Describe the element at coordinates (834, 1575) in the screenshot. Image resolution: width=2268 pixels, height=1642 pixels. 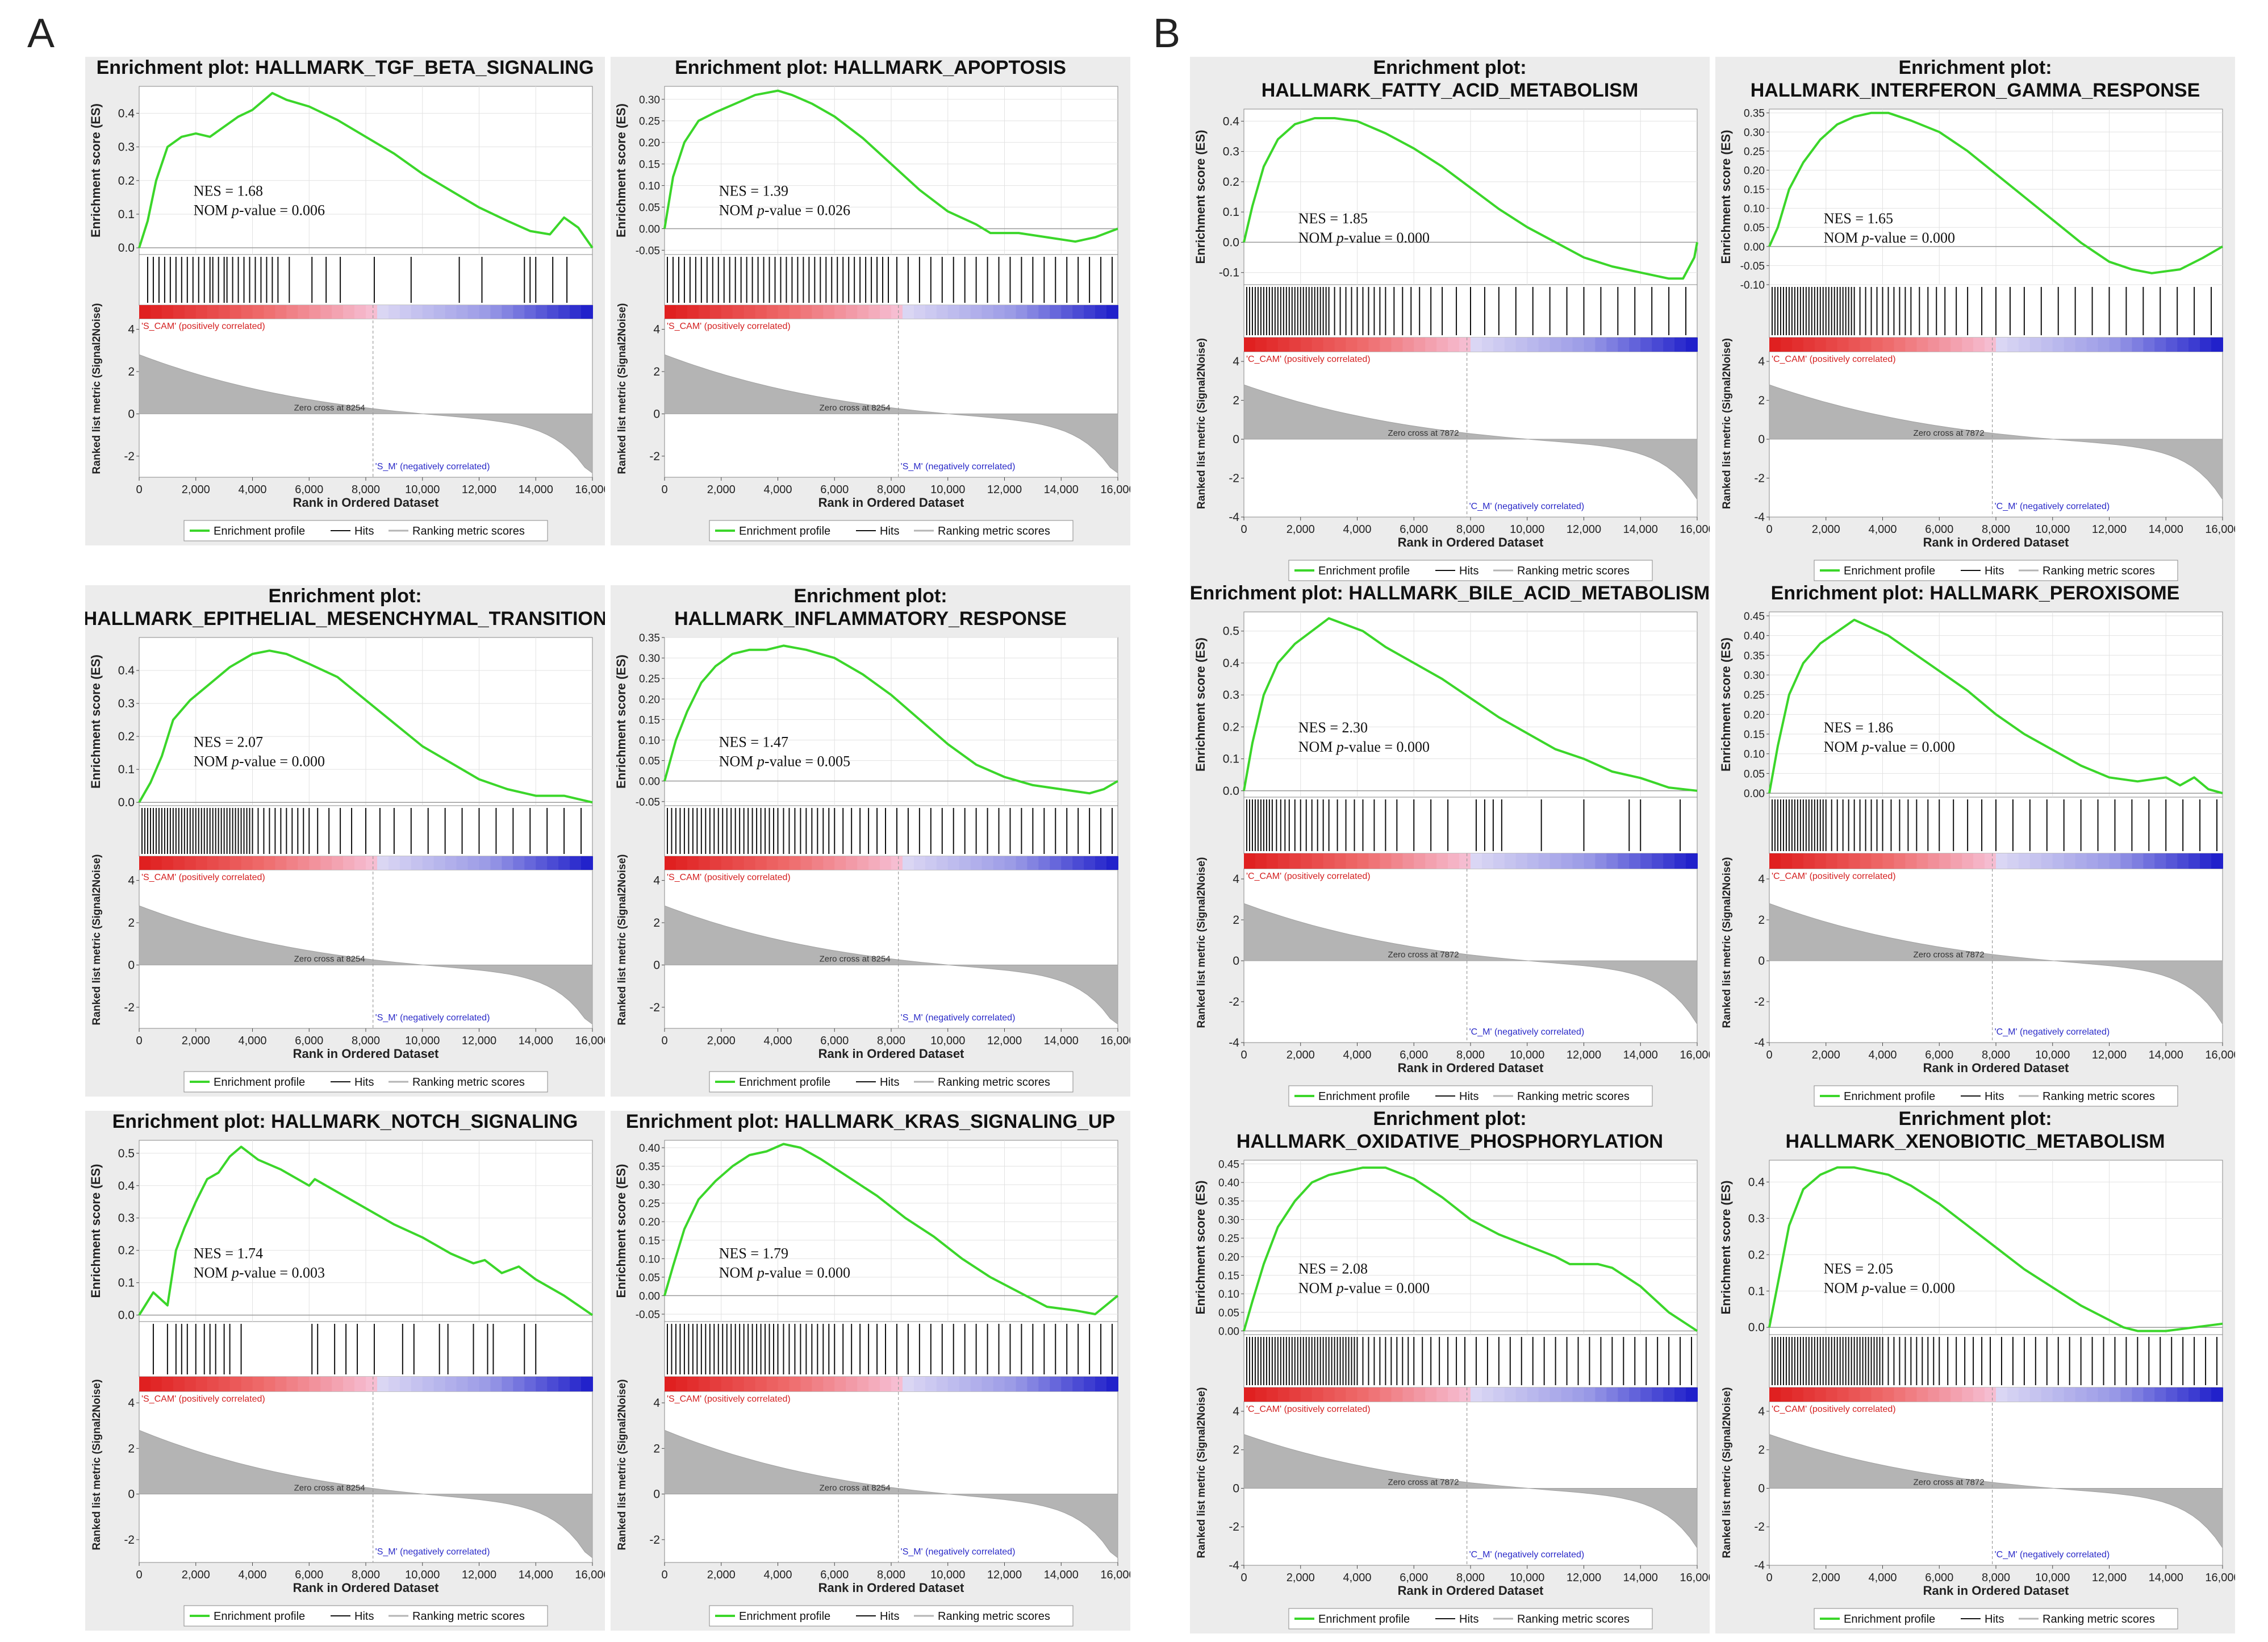
I see `x-tick-label: 6,000` at that location.